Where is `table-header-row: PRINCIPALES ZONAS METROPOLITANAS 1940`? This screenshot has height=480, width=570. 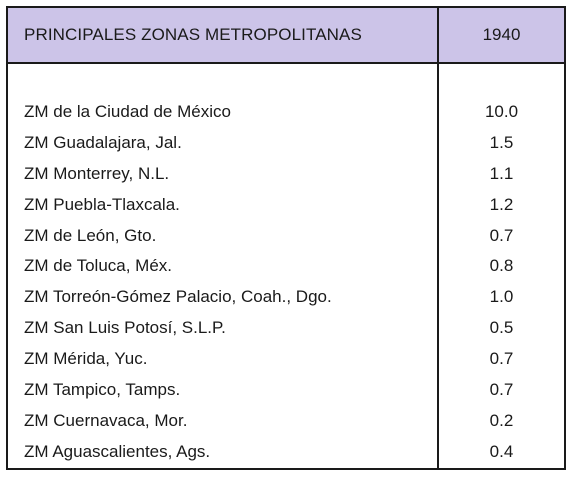
table-header-row: PRINCIPALES ZONAS METROPOLITANAS 1940 is located at coordinates (286, 36).